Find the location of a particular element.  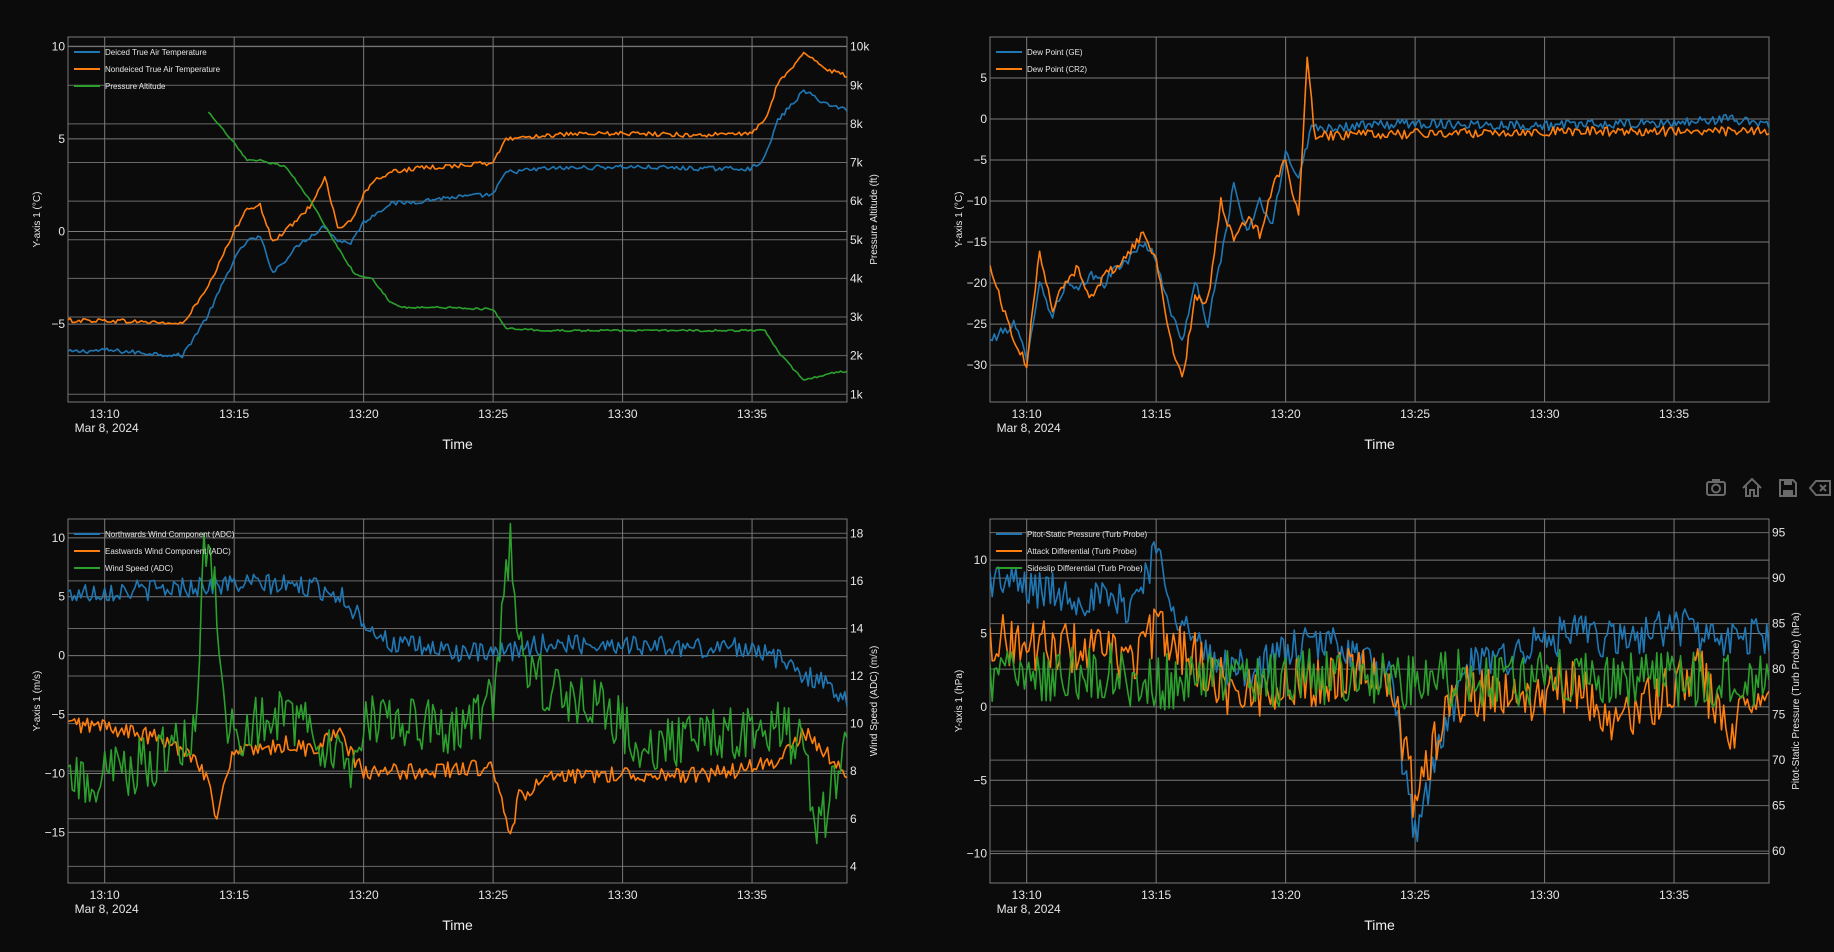

legend-label: Dew Point (CR2) is located at coordinates (1057, 69).